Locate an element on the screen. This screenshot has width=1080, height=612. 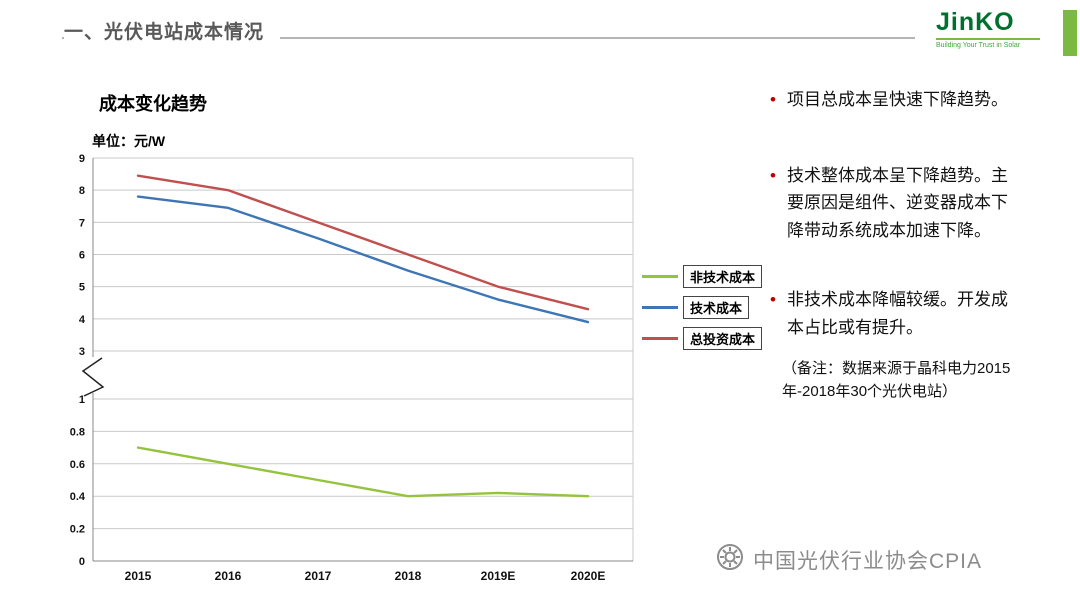
header-rule is located at coordinates (488, 38).